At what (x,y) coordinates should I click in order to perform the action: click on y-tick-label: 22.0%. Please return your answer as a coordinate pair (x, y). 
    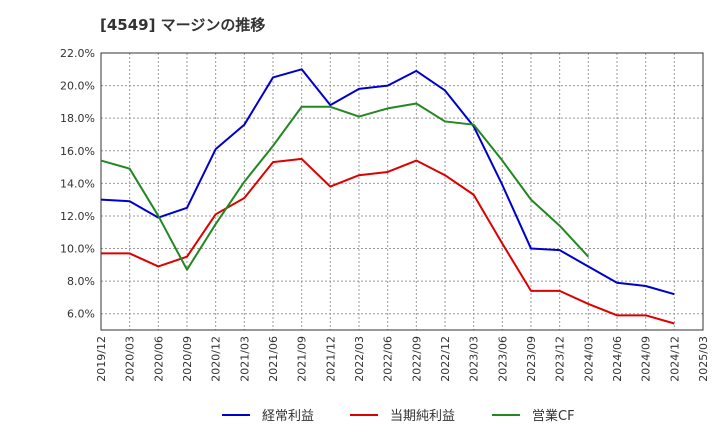
    Looking at the image, I should click on (77, 53).